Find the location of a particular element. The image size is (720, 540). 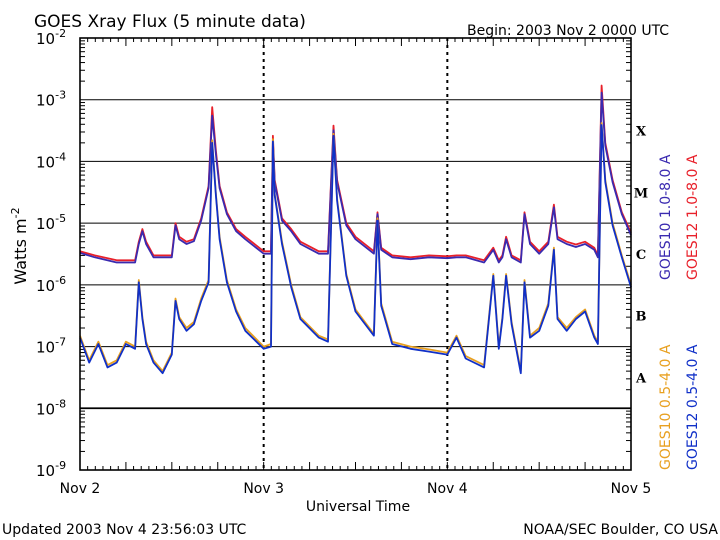

y-tick-label: 10⁻² is located at coordinates (51, 37).